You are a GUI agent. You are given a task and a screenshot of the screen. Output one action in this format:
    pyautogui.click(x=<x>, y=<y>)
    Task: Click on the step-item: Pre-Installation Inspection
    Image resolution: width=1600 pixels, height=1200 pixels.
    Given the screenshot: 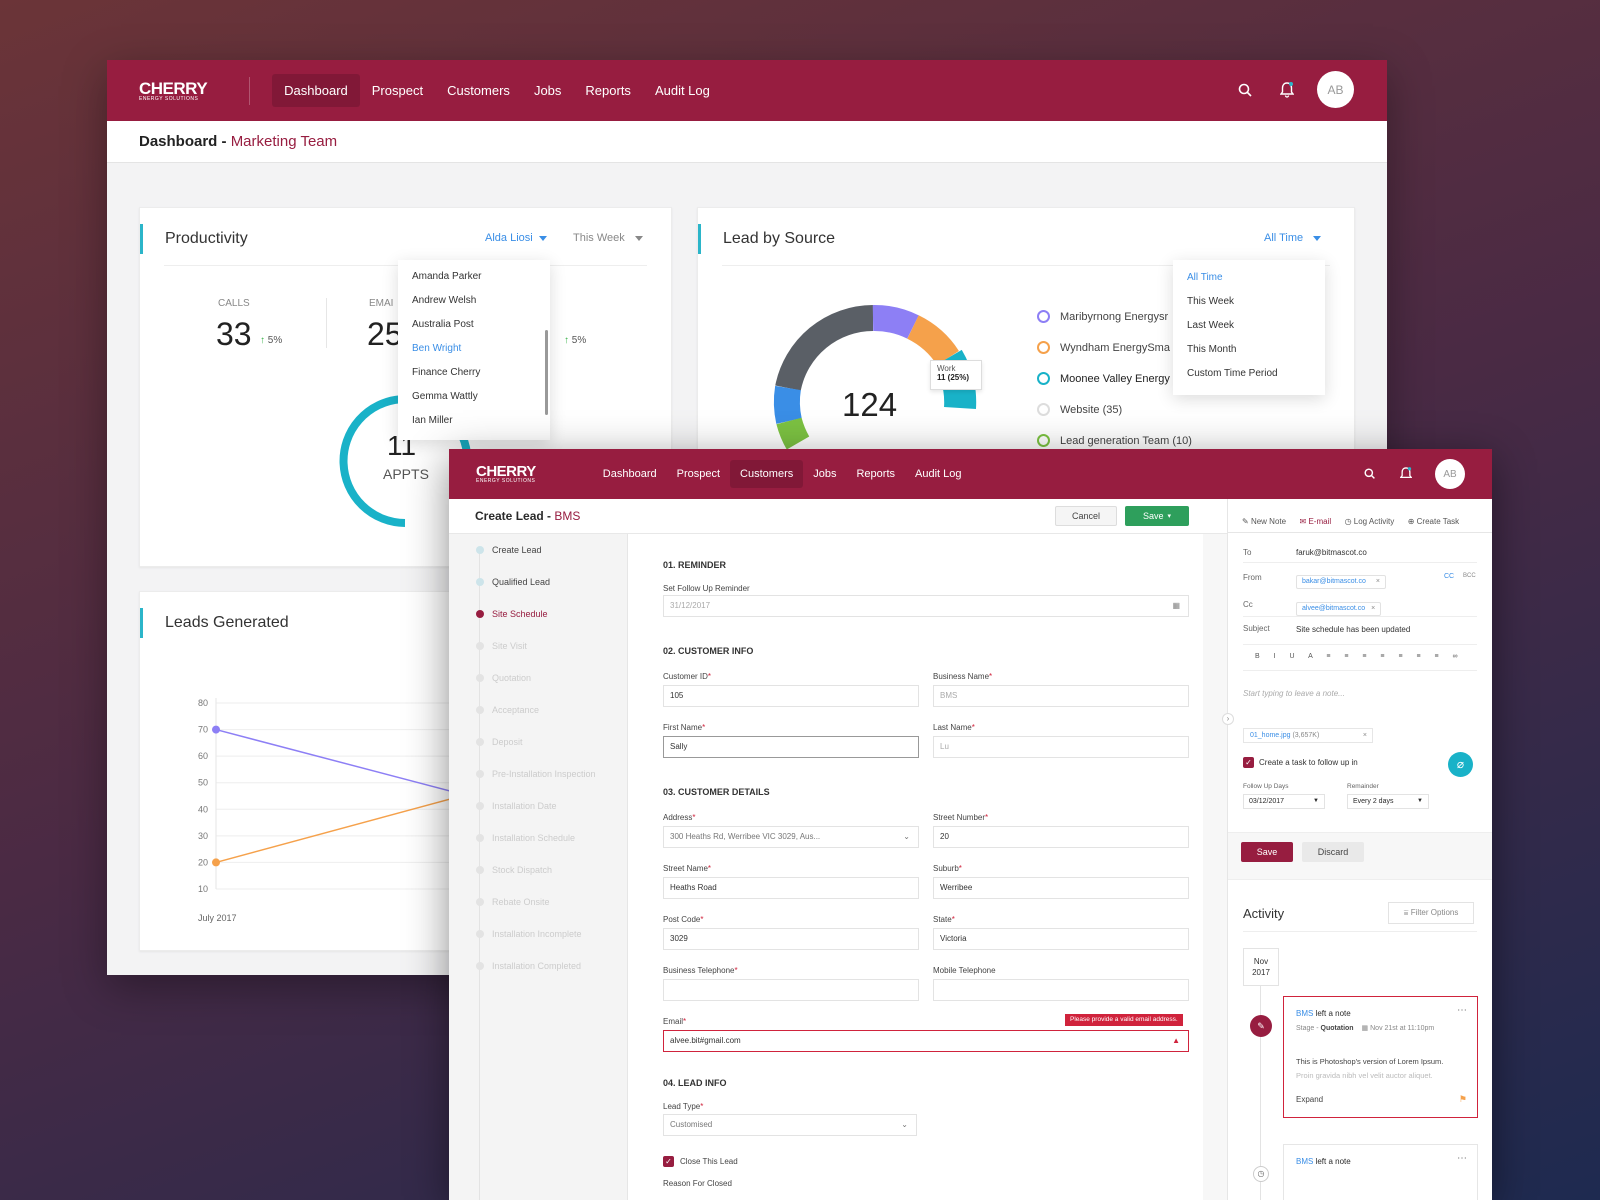 What is the action you would take?
    pyautogui.click(x=538, y=774)
    